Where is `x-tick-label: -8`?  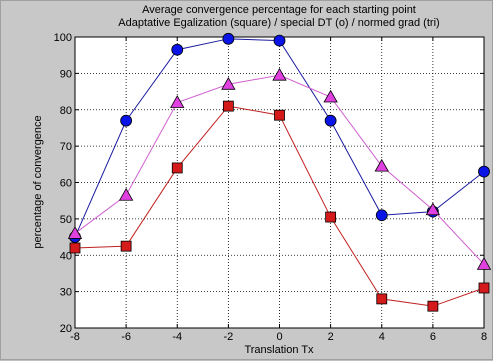
x-tick-label: -8 is located at coordinates (75, 337).